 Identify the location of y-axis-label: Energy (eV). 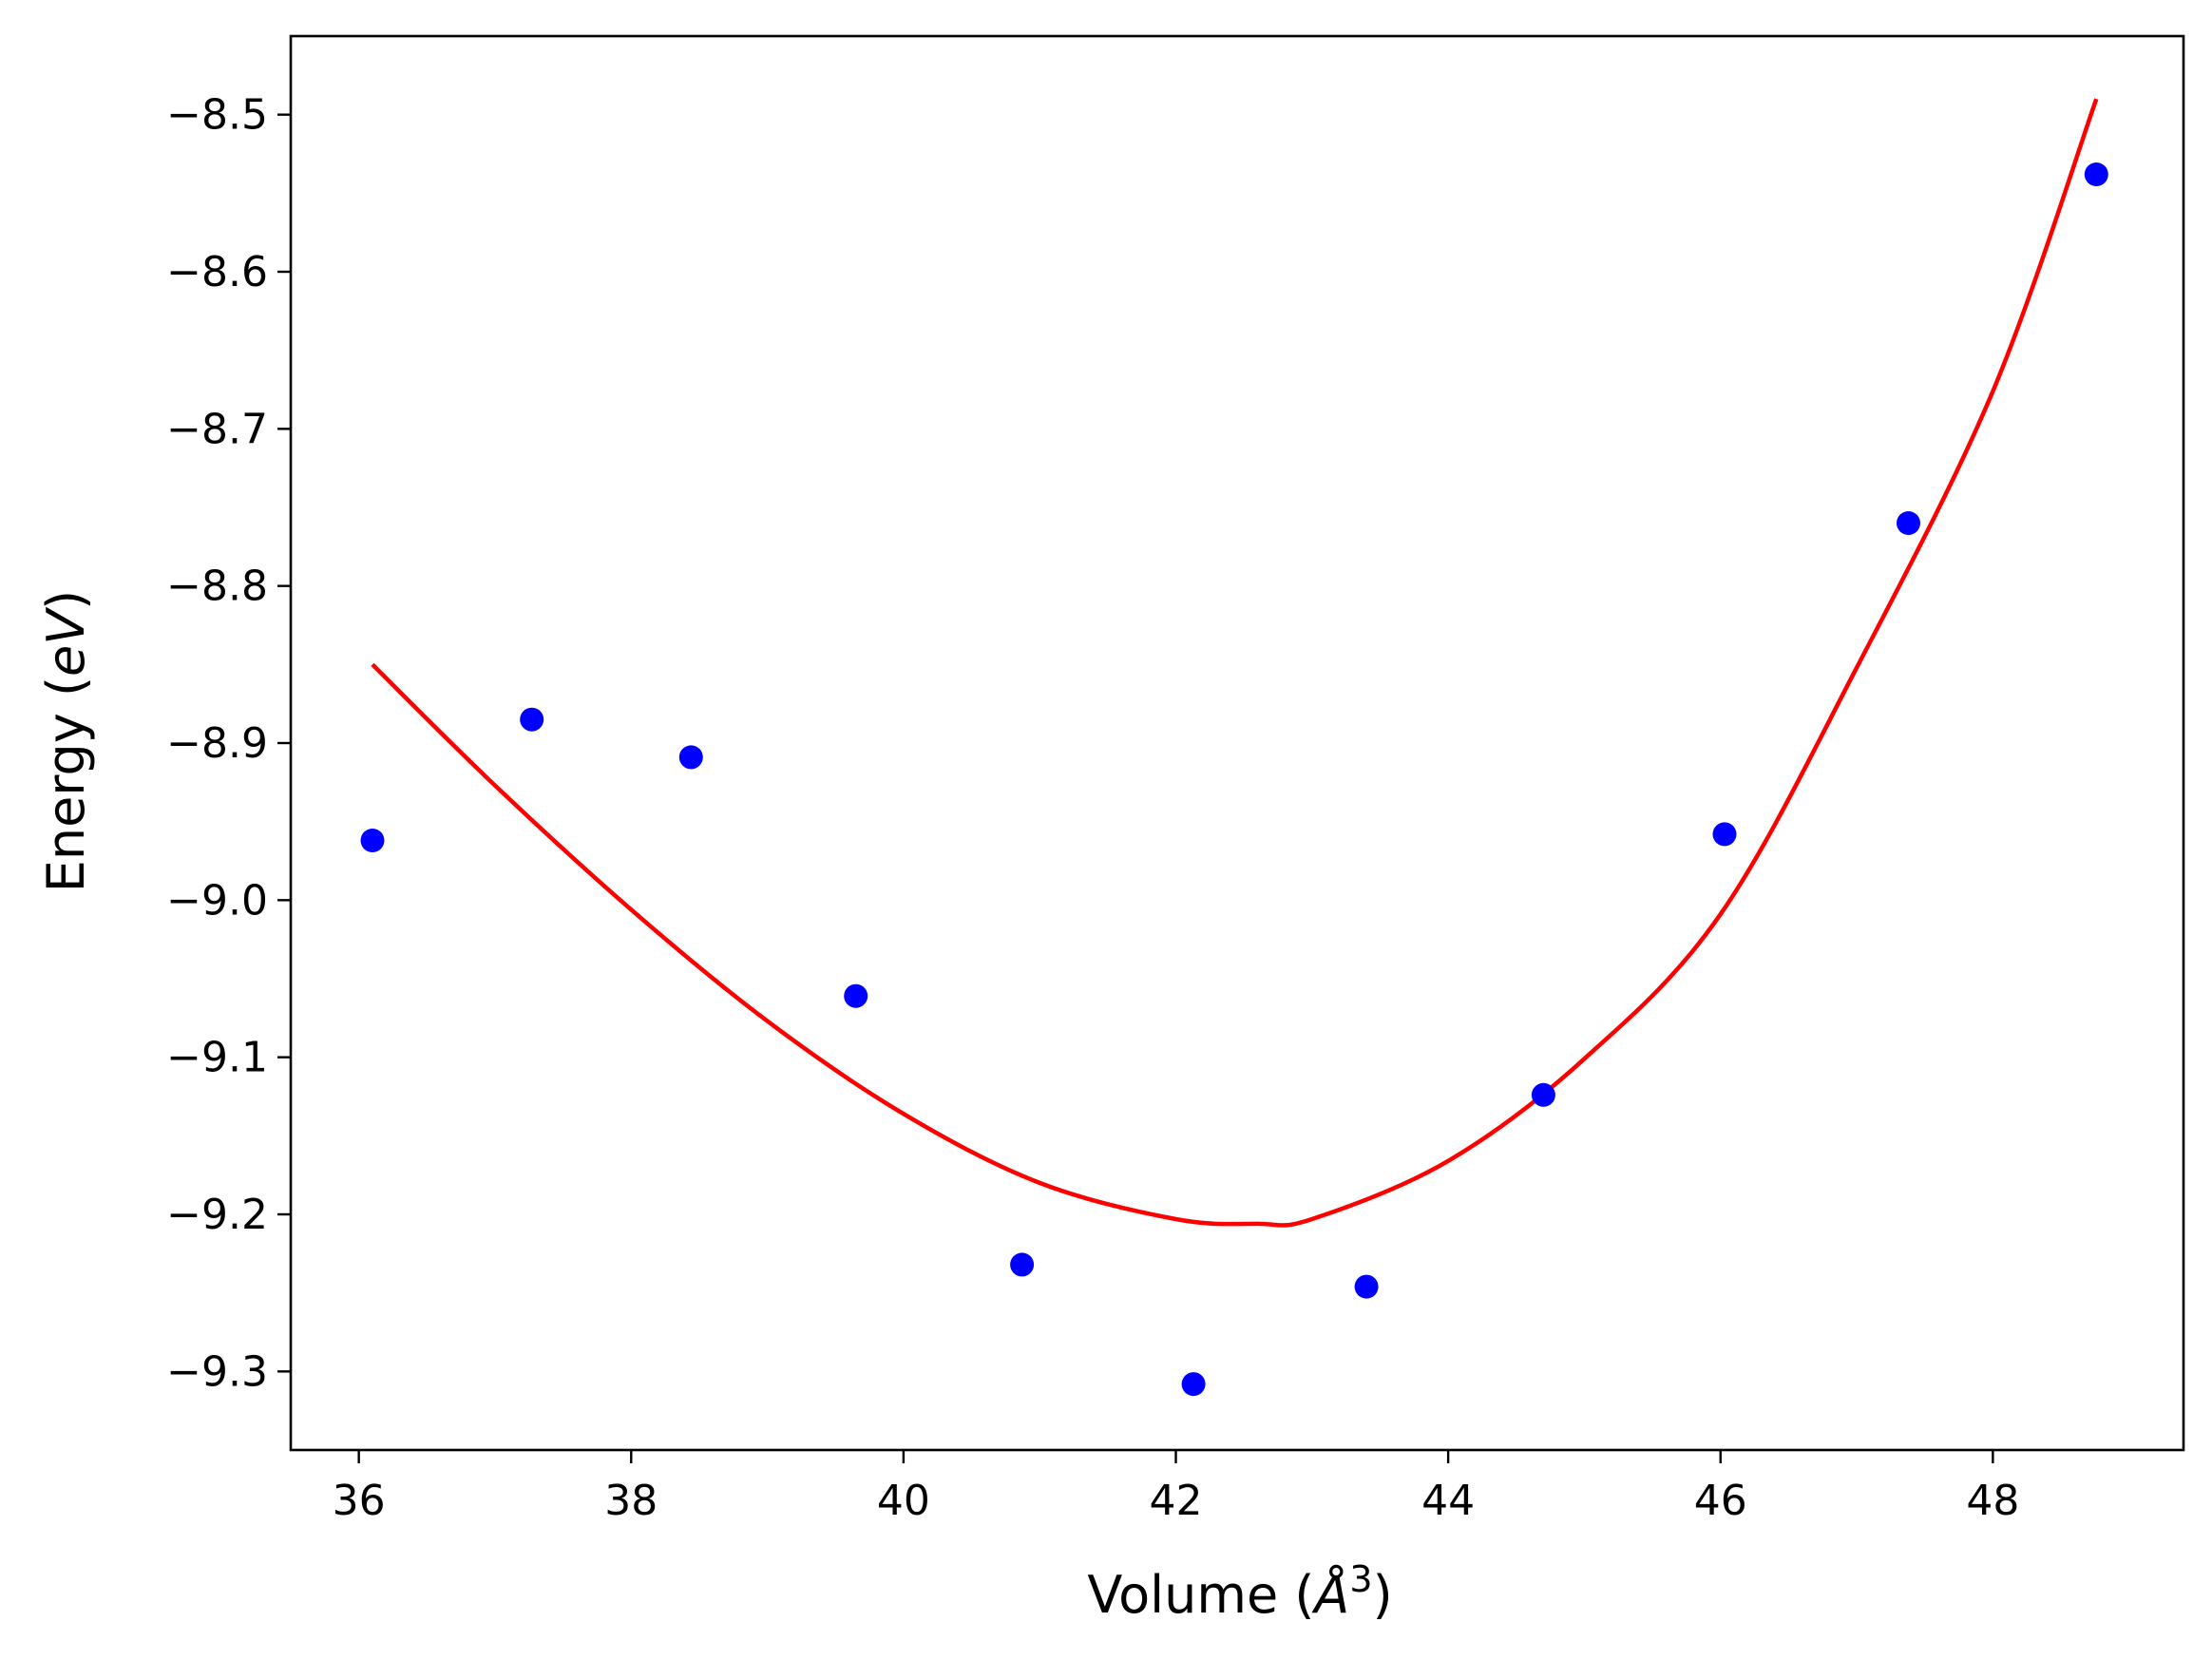
(66, 741).